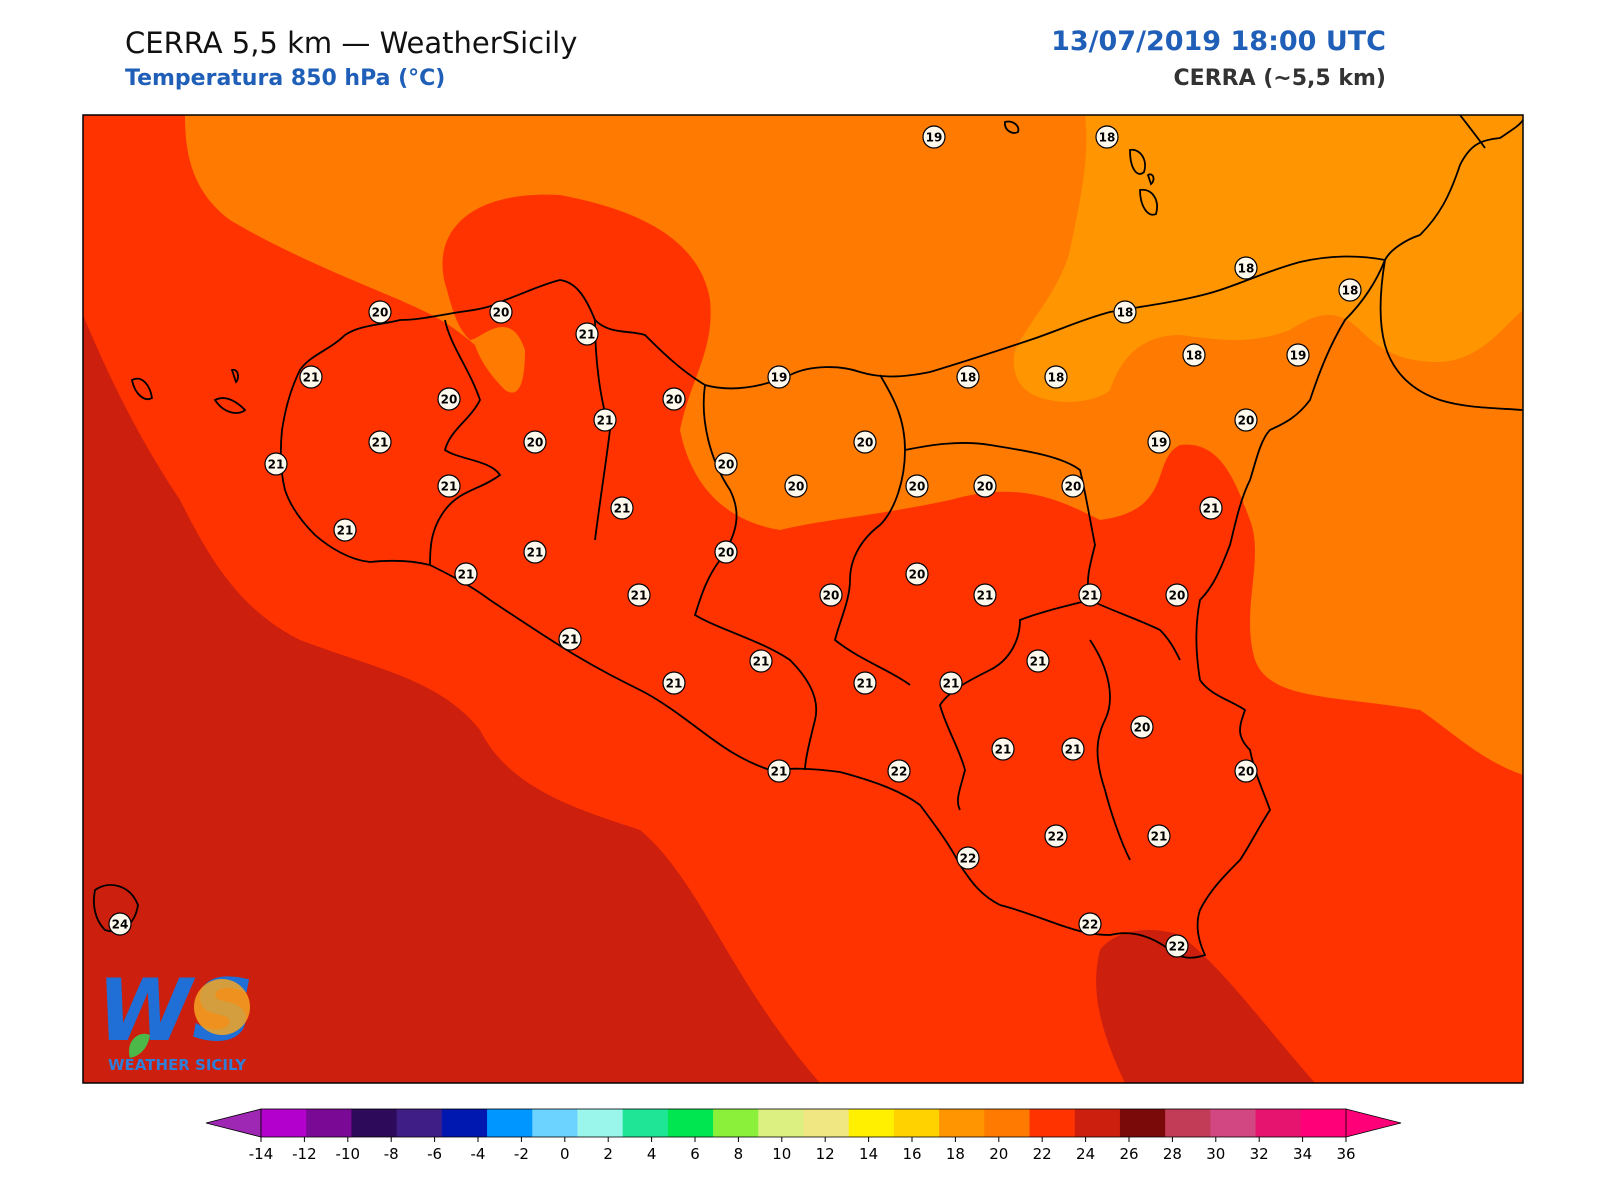 The image size is (1600, 1200). Describe the element at coordinates (998, 1154) in the screenshot. I see `colorbar-tick-label: 20` at that location.